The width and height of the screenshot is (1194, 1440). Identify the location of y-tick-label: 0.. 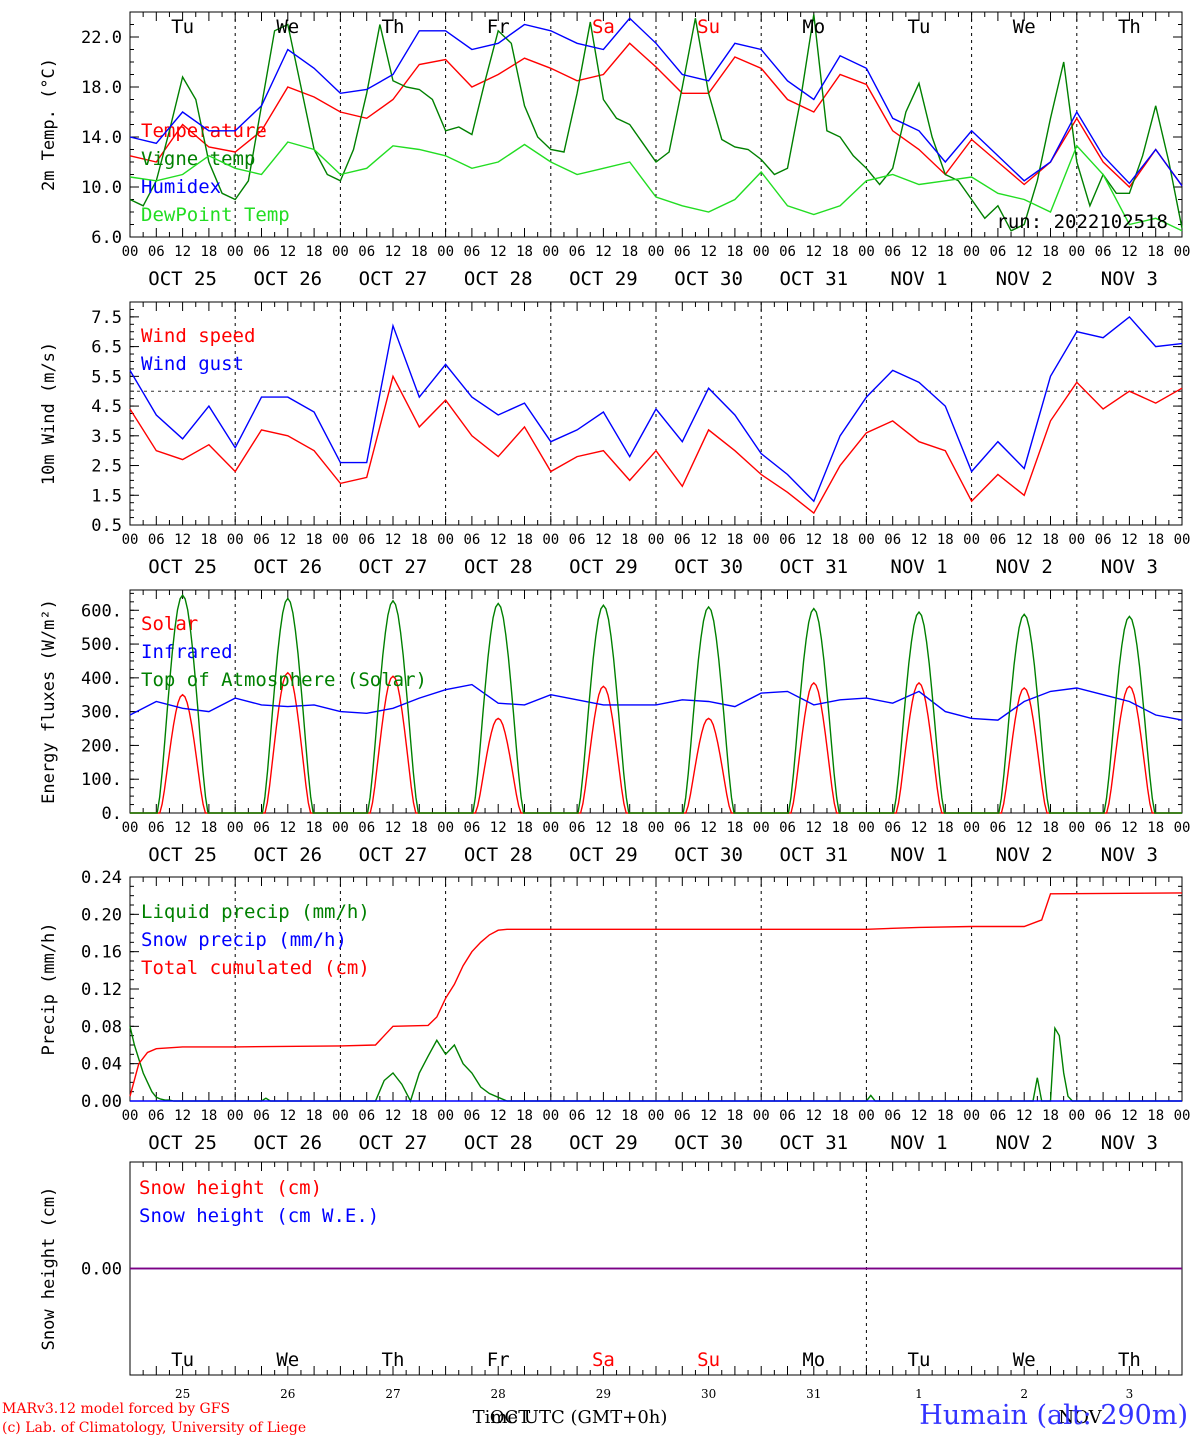
(112, 814).